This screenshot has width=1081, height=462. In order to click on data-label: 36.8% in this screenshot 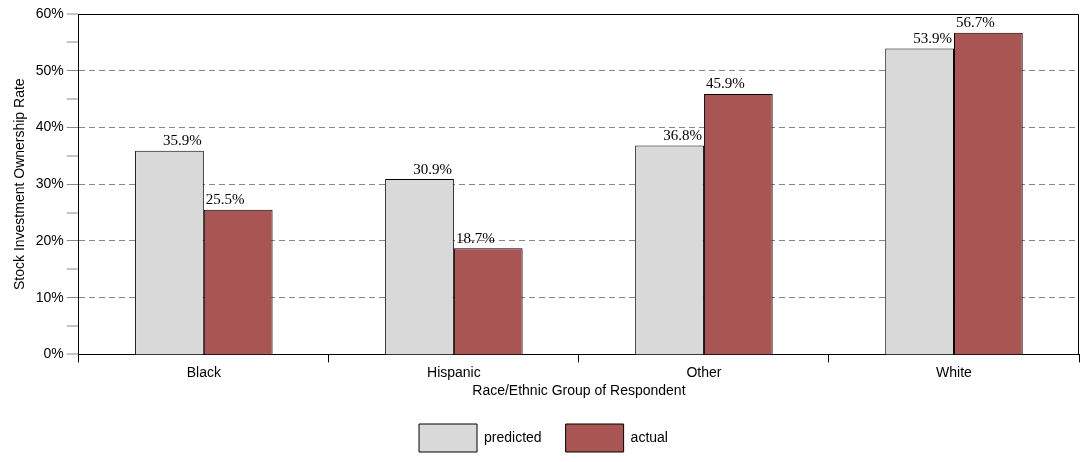, I will do `click(682, 135)`.